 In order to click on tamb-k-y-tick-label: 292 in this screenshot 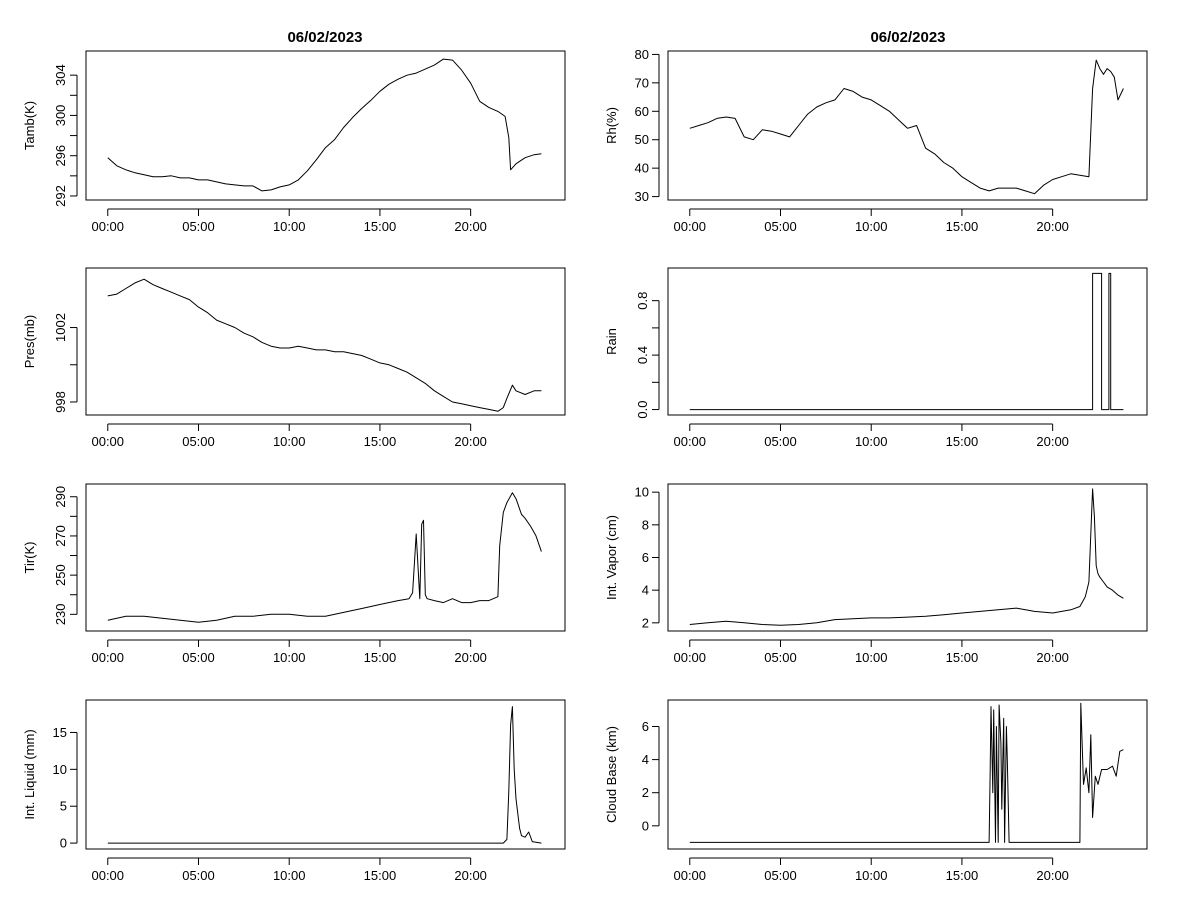, I will do `click(60, 196)`.